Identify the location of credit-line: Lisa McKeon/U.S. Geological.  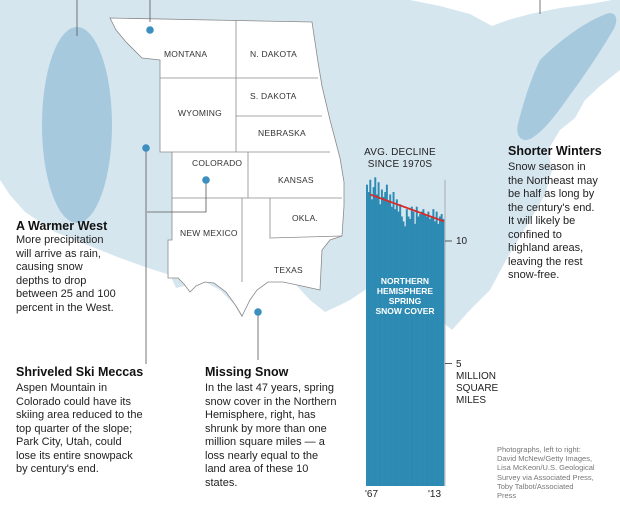
(546, 468).